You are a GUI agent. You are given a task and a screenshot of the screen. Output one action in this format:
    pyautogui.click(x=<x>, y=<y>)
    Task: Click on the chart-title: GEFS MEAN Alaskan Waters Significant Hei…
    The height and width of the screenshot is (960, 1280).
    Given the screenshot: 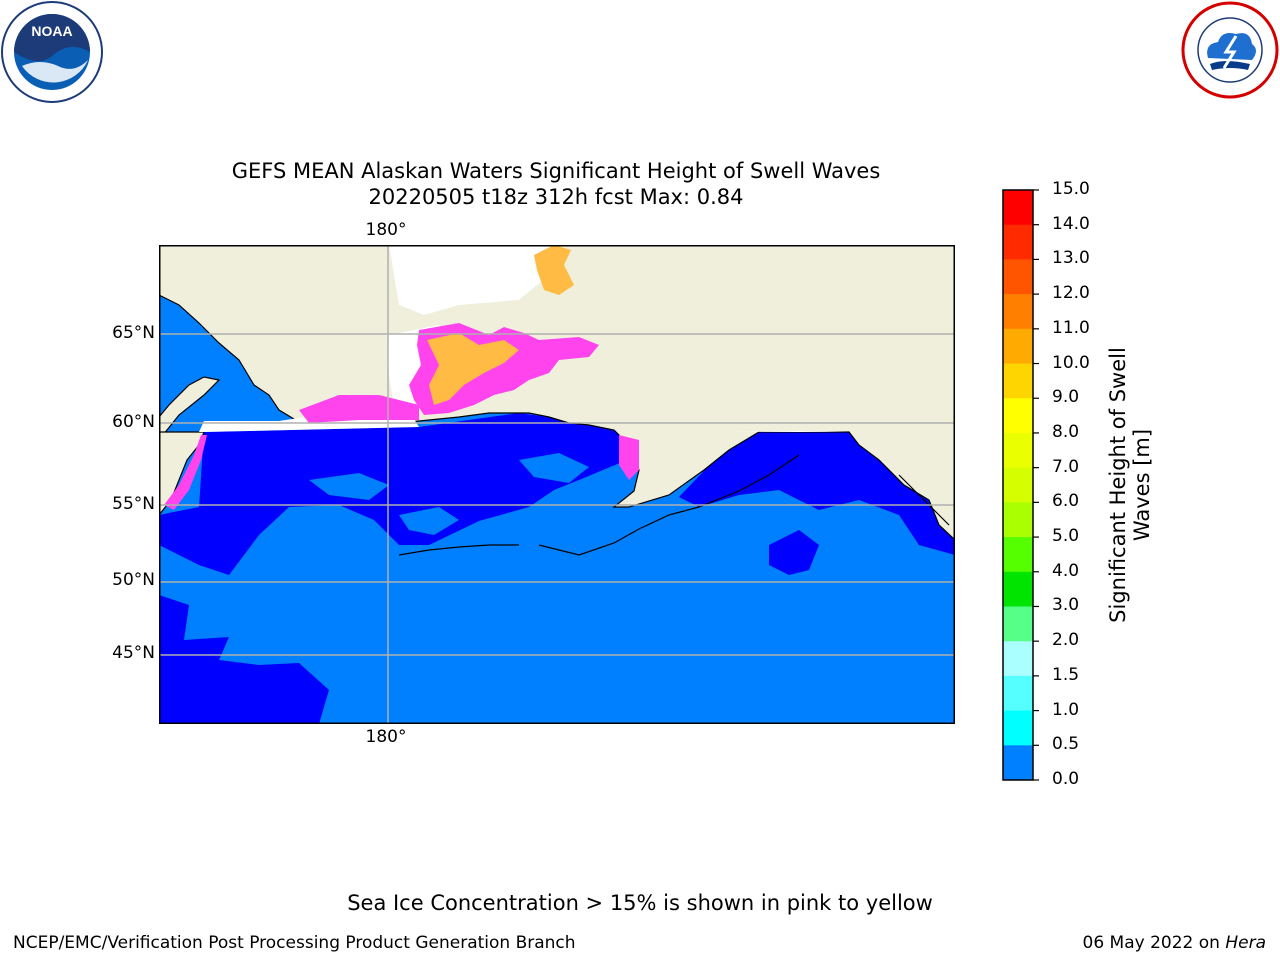 What is the action you would take?
    pyautogui.click(x=556, y=171)
    